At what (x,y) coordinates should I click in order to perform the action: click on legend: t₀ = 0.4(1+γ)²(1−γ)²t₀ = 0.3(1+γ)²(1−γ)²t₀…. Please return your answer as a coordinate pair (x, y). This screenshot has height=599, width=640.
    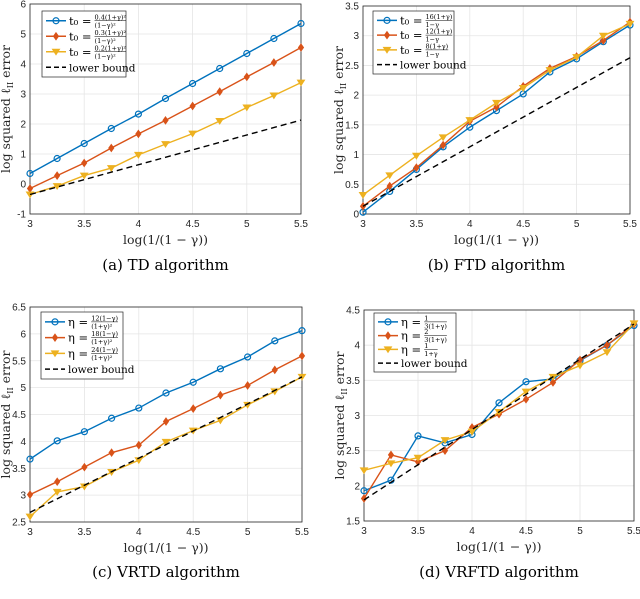
    Looking at the image, I should click on (88, 44).